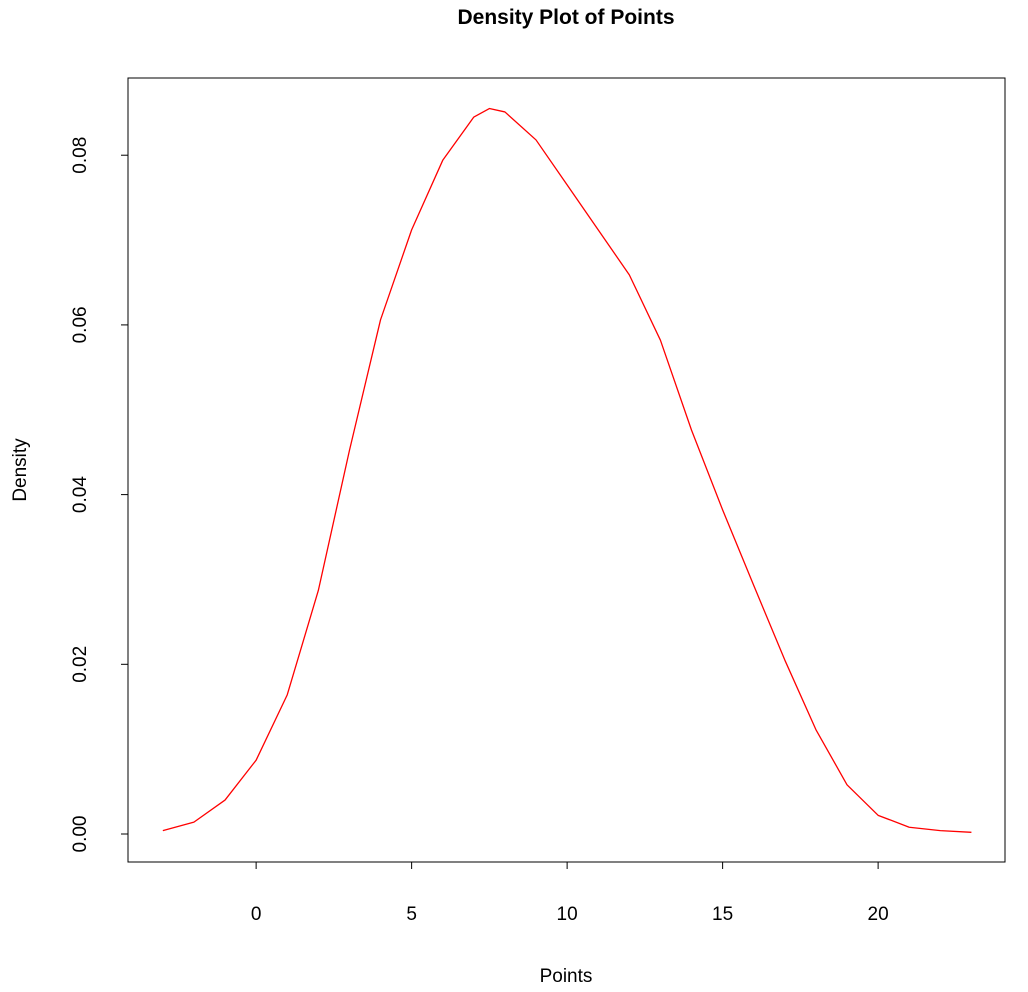 The height and width of the screenshot is (992, 1028). What do you see at coordinates (567, 914) in the screenshot?
I see `x-tick-label: 10` at bounding box center [567, 914].